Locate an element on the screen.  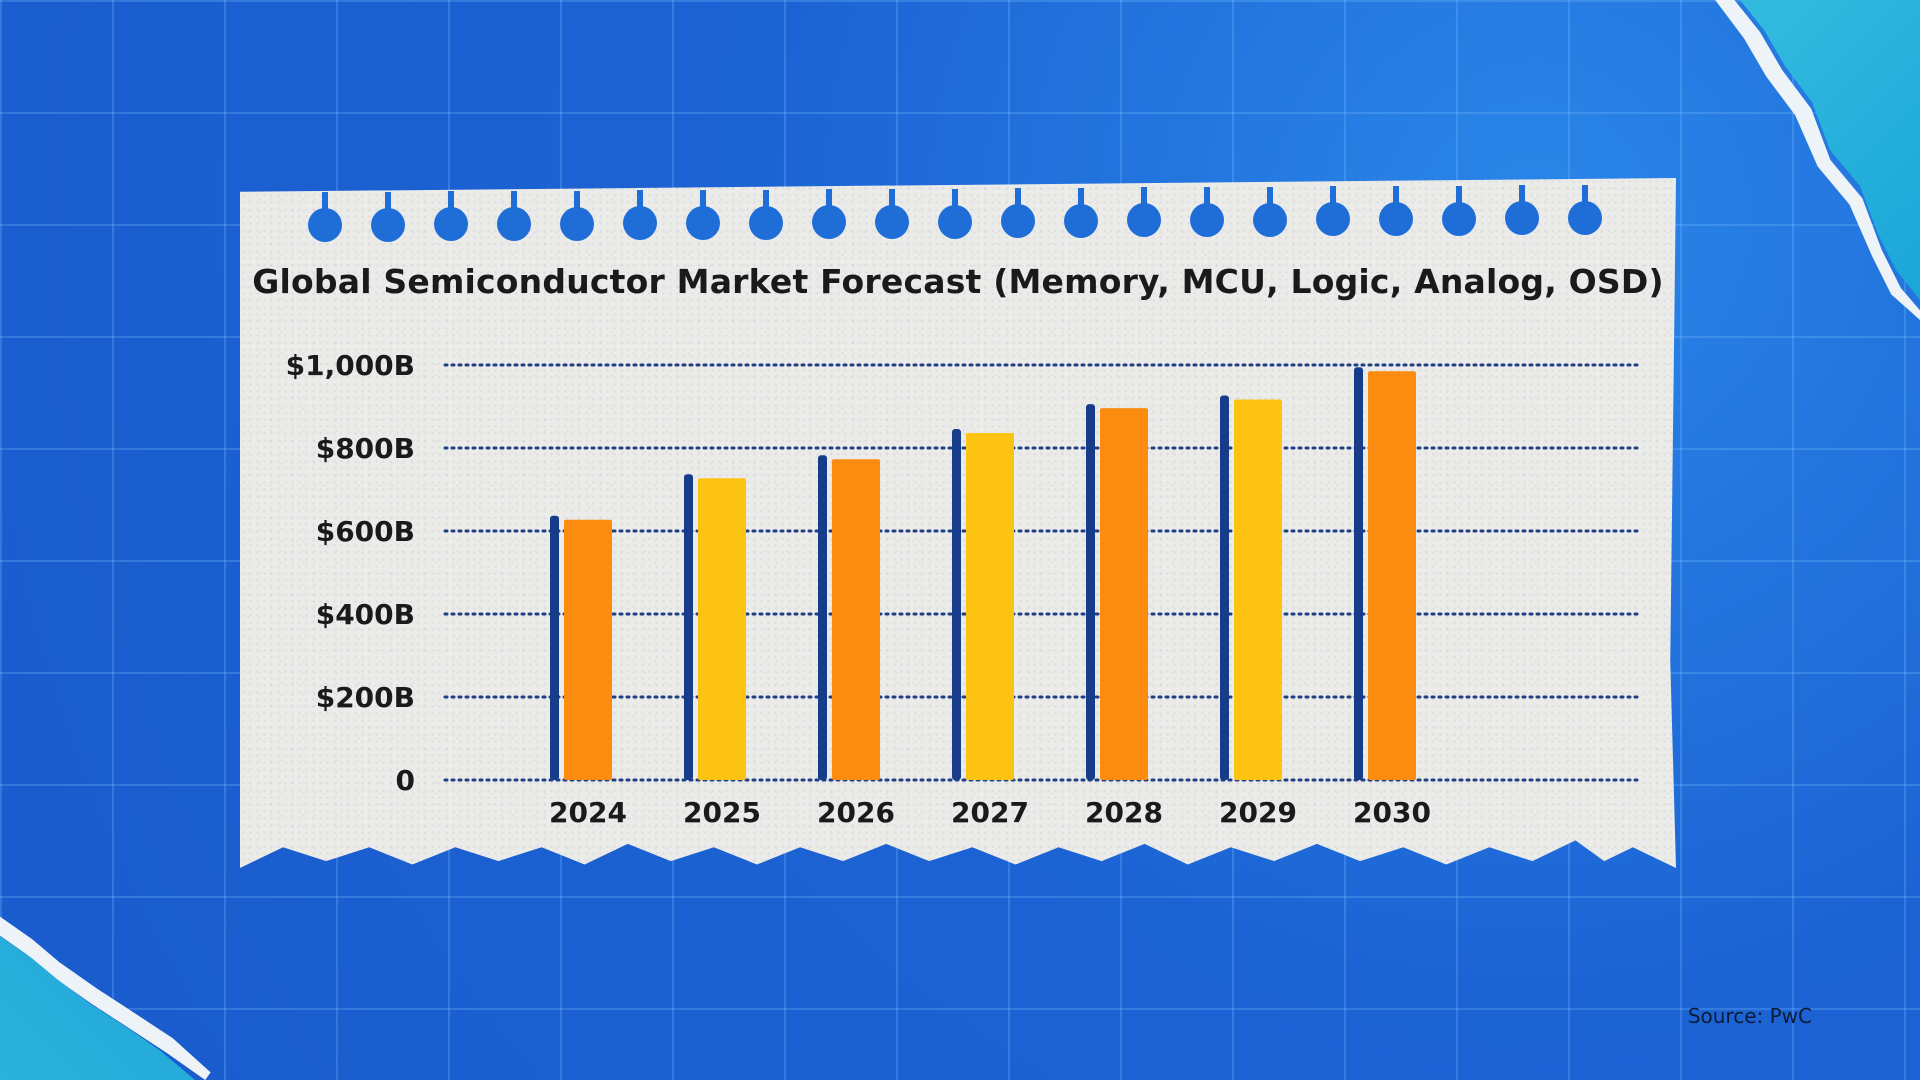
source-caption: Source: PwC is located at coordinates (1749, 1016).